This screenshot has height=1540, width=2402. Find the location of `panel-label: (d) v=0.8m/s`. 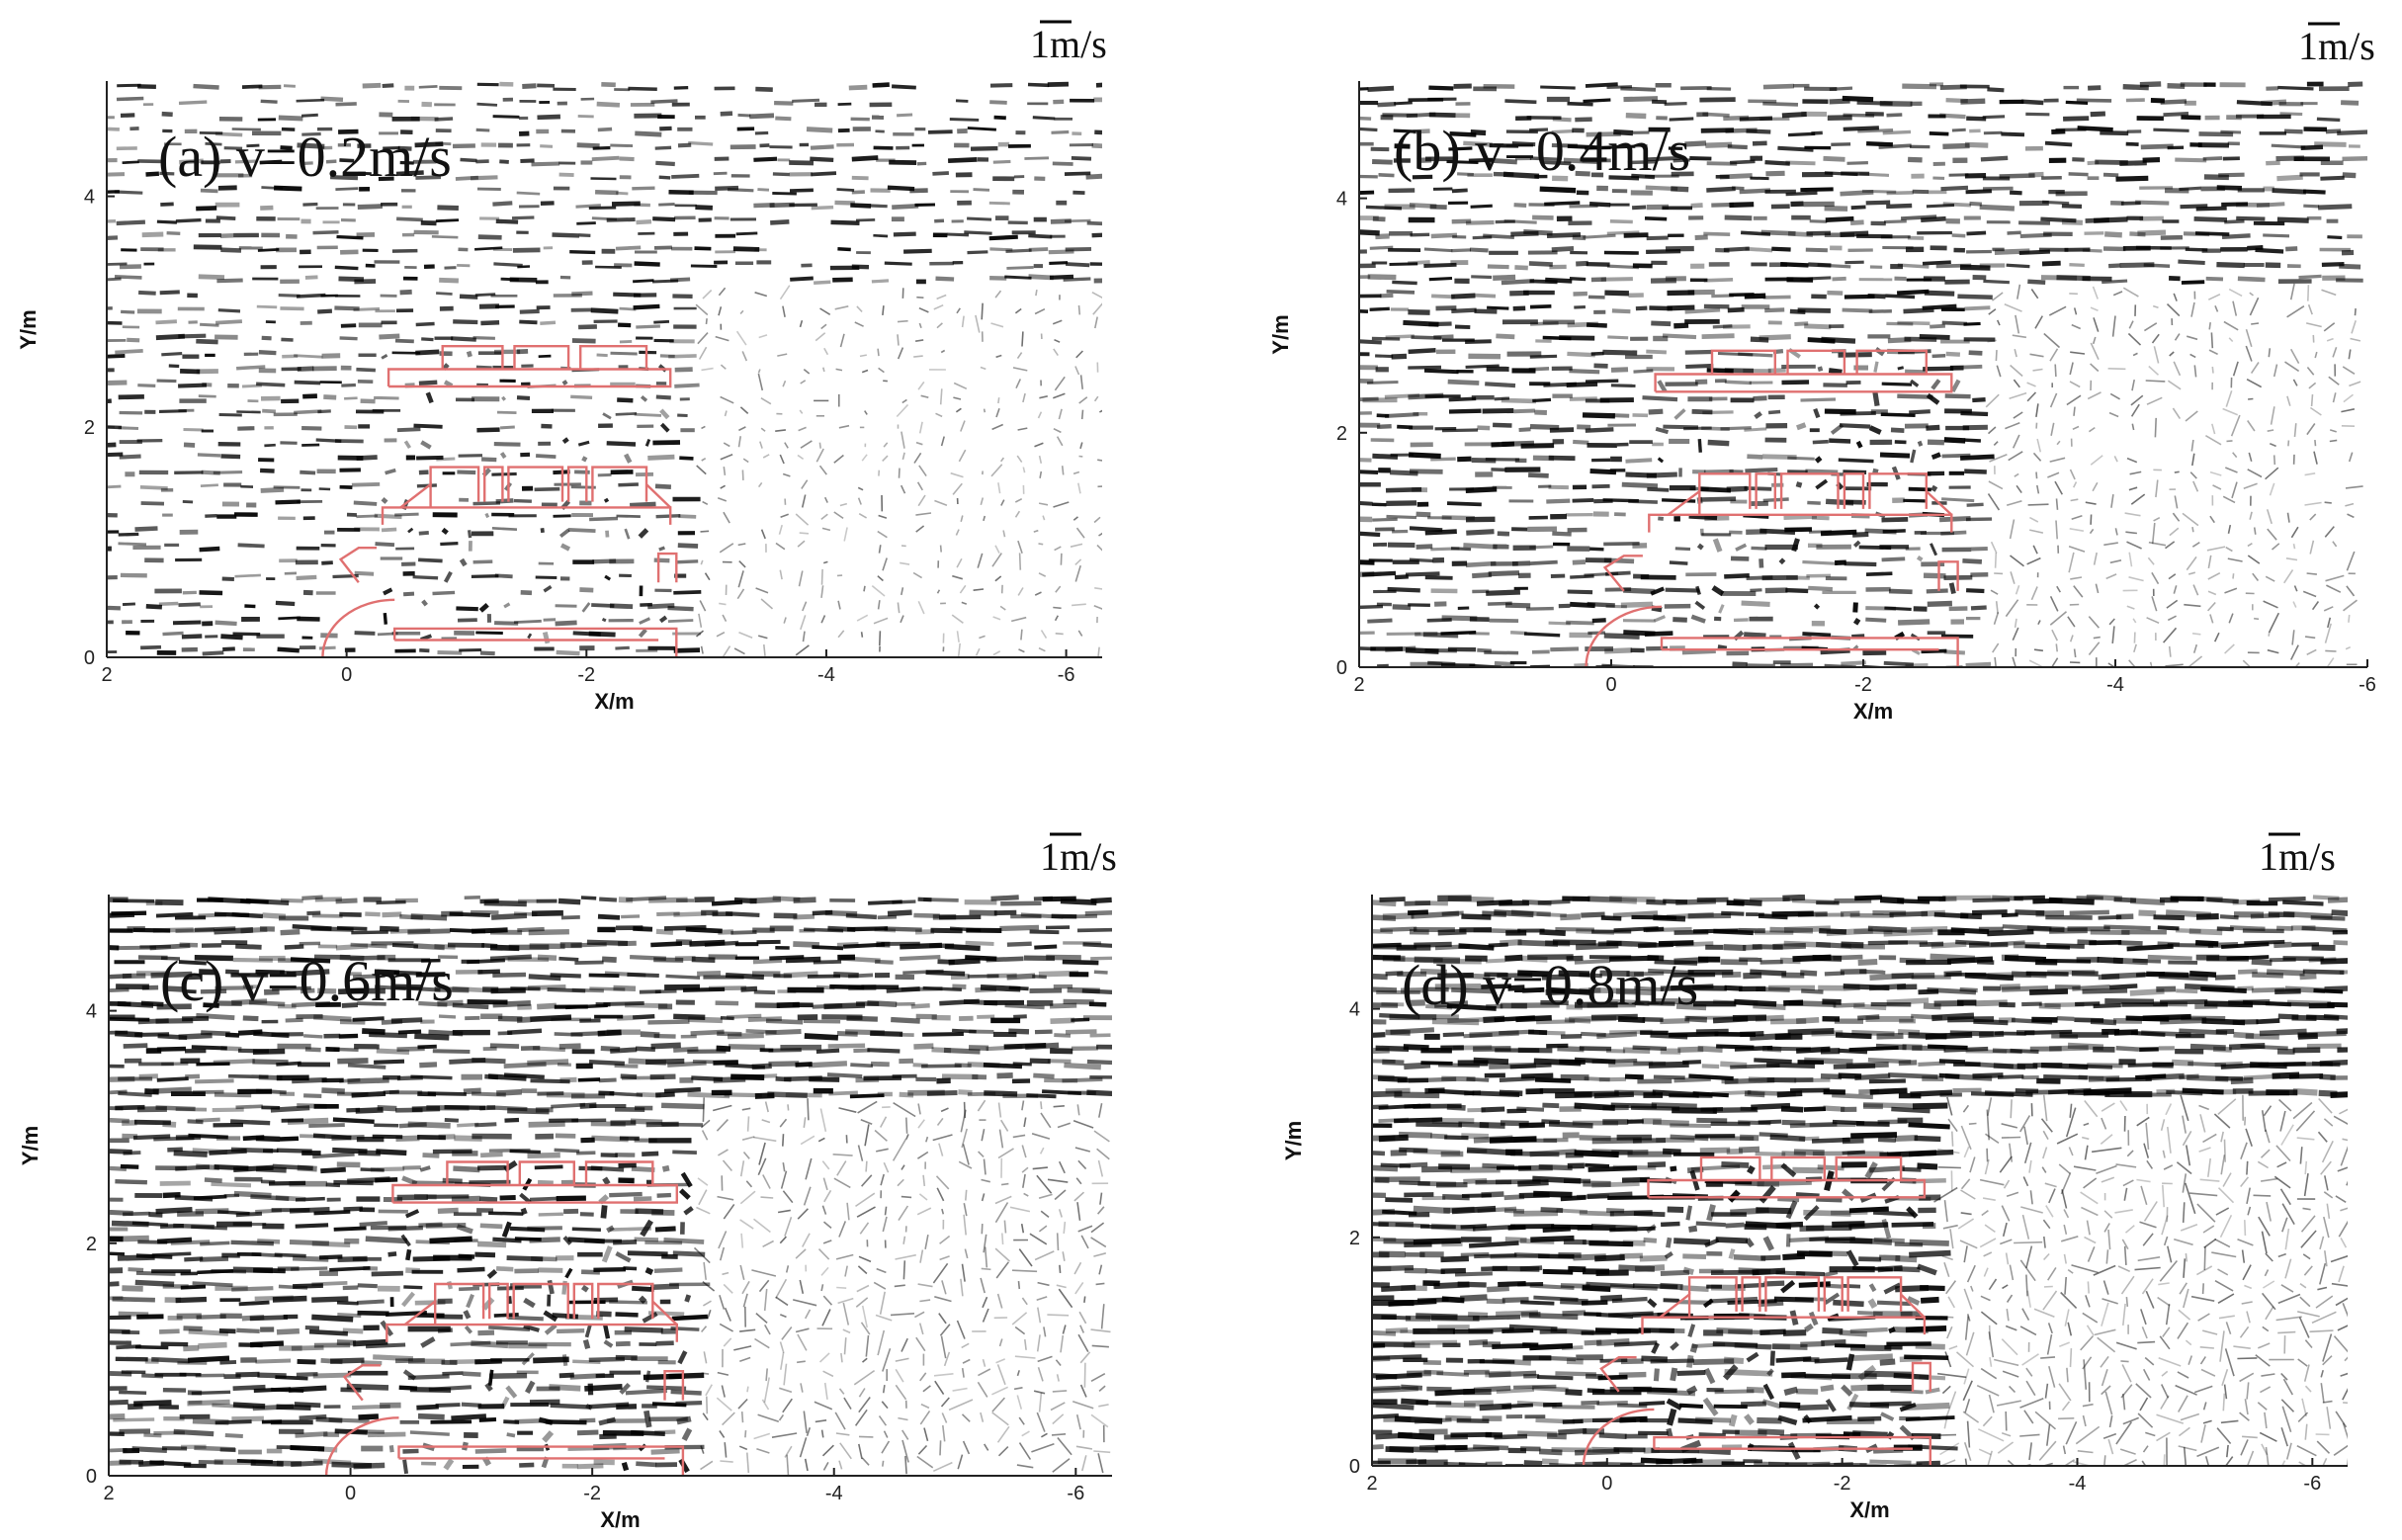

panel-label: (d) v=0.8m/s is located at coordinates (1550, 985).